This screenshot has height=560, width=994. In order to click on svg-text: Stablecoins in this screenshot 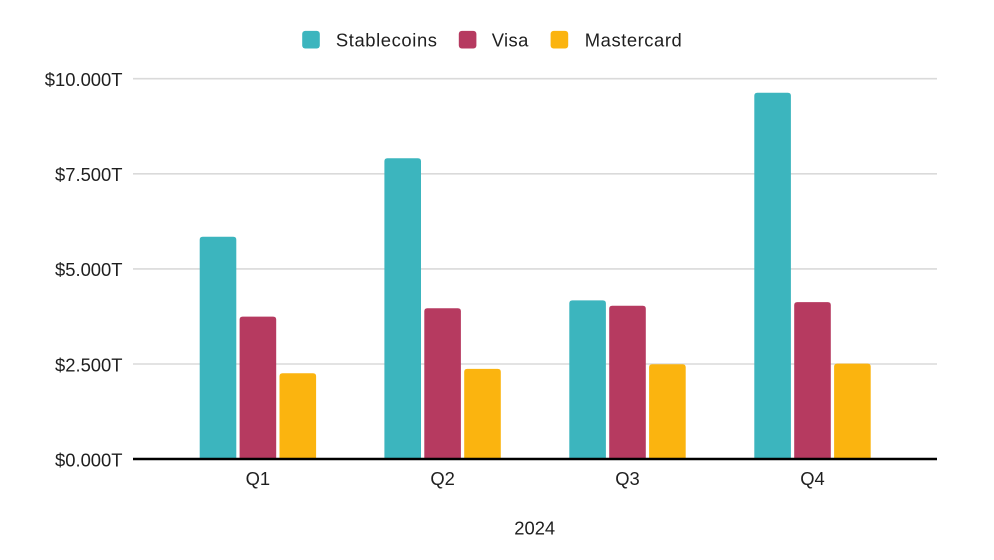, I will do `click(387, 39)`.